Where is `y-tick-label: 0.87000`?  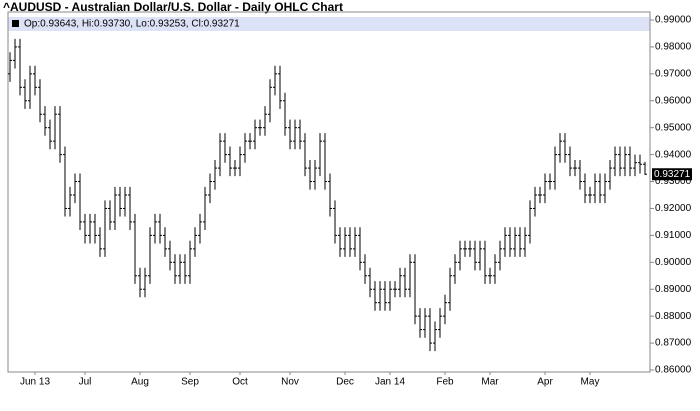 y-tick-label: 0.87000 is located at coordinates (673, 343).